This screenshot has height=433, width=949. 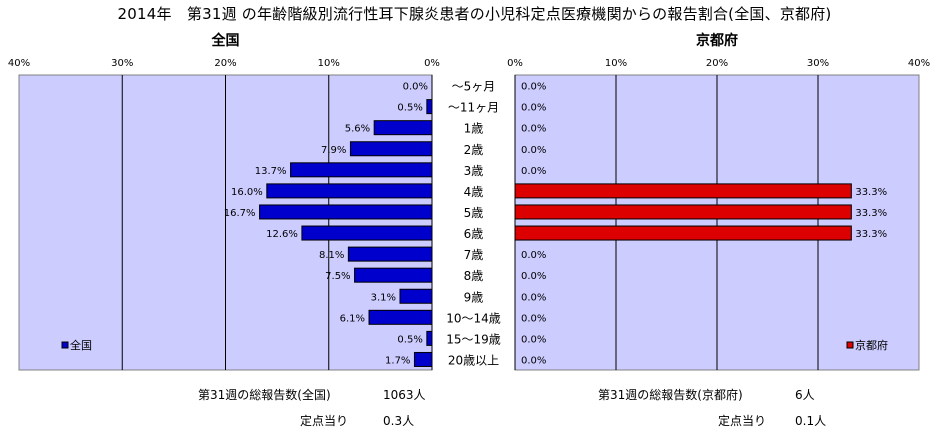 I want to click on kyoto-total-value: 6人, so click(x=805, y=395).